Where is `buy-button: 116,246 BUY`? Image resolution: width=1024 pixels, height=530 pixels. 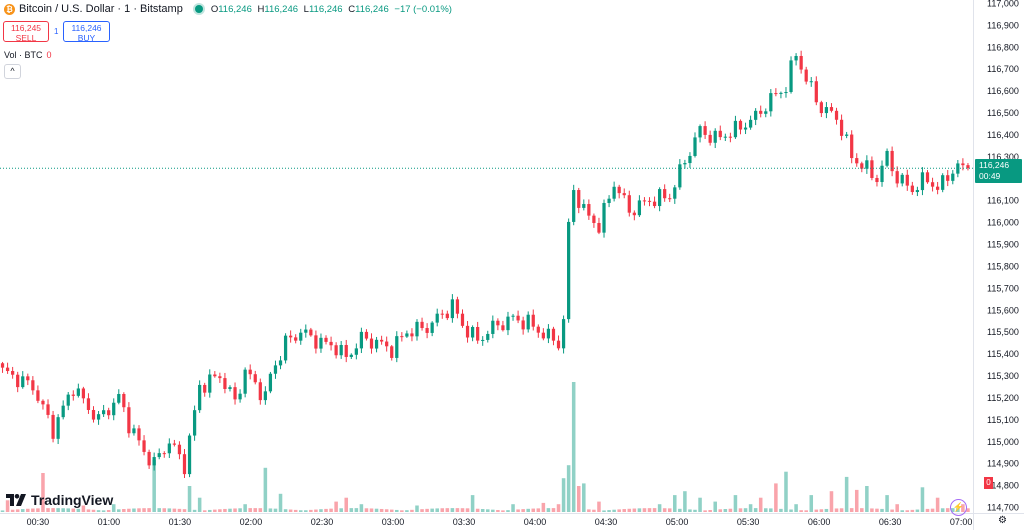 buy-button: 116,246 BUY is located at coordinates (86, 32).